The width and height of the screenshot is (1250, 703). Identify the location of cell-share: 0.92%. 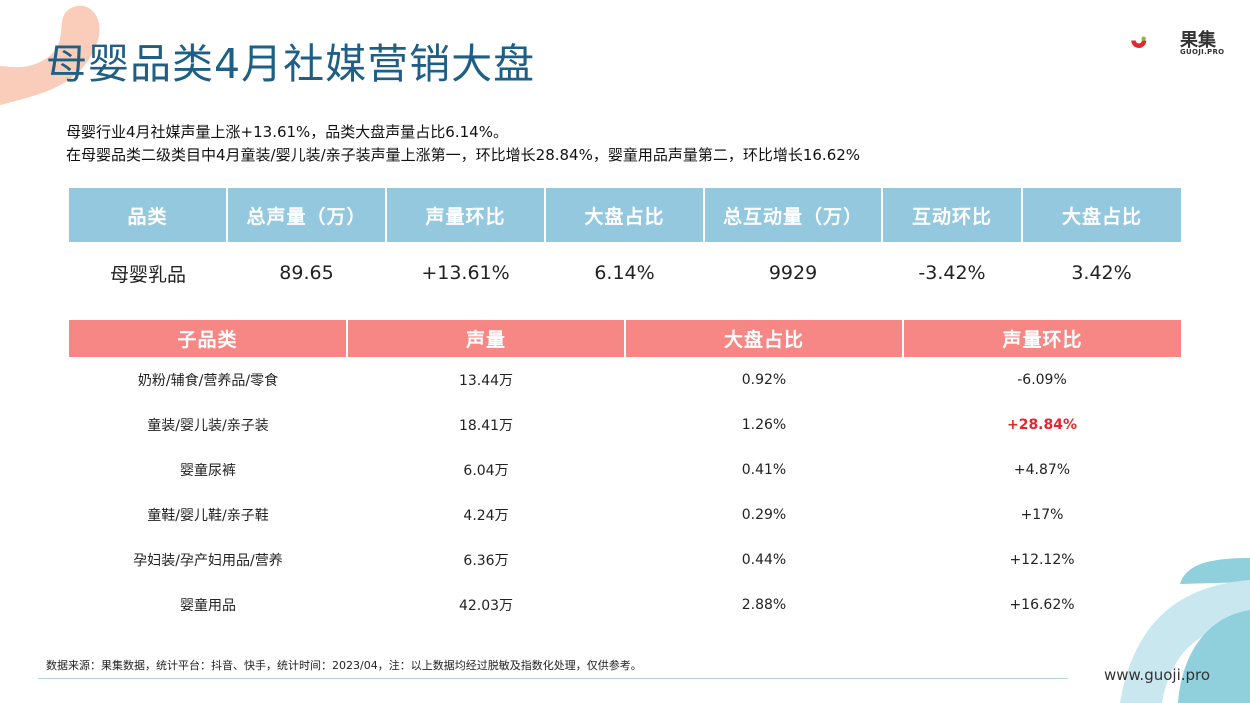
(764, 379).